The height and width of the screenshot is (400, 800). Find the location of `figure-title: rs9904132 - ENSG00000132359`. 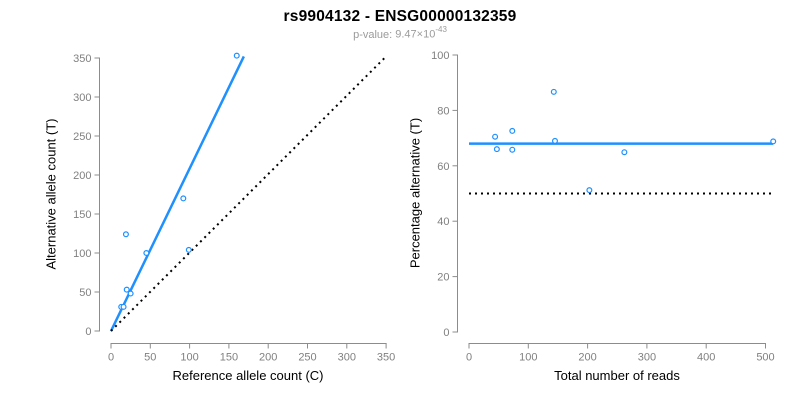

figure-title: rs9904132 - ENSG00000132359 is located at coordinates (400, 16).